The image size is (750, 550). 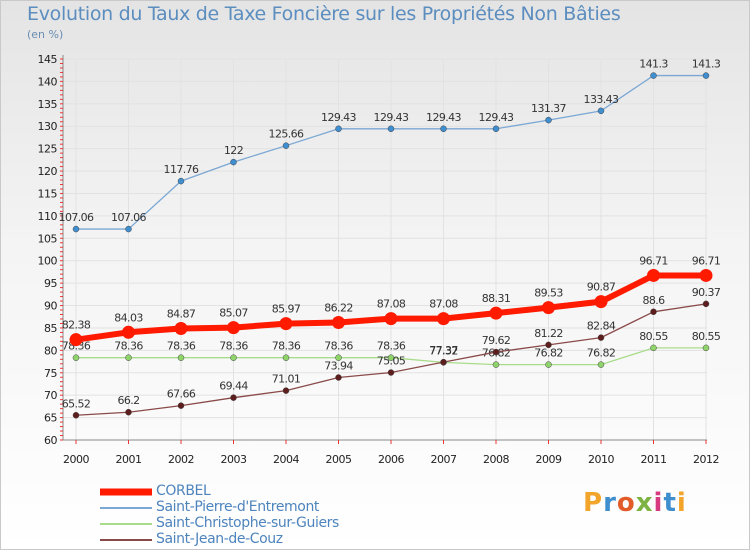 I want to click on data-label-saint-jean-de-couz: 81.22, so click(x=548, y=333).